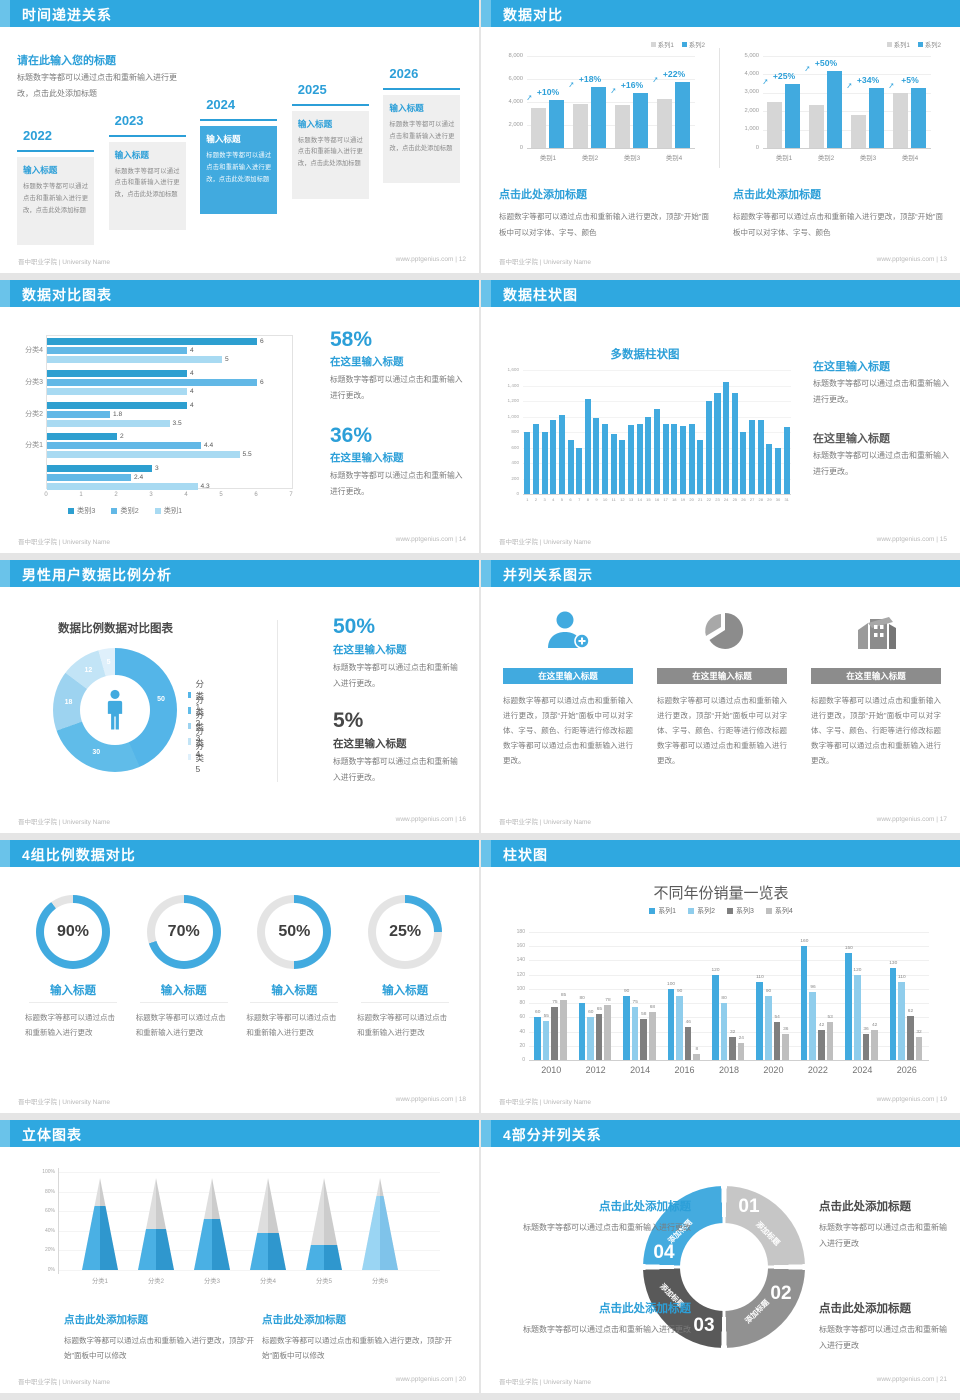  What do you see at coordinates (294, 1002) in the screenshot?
I see `ring-divider` at bounding box center [294, 1002].